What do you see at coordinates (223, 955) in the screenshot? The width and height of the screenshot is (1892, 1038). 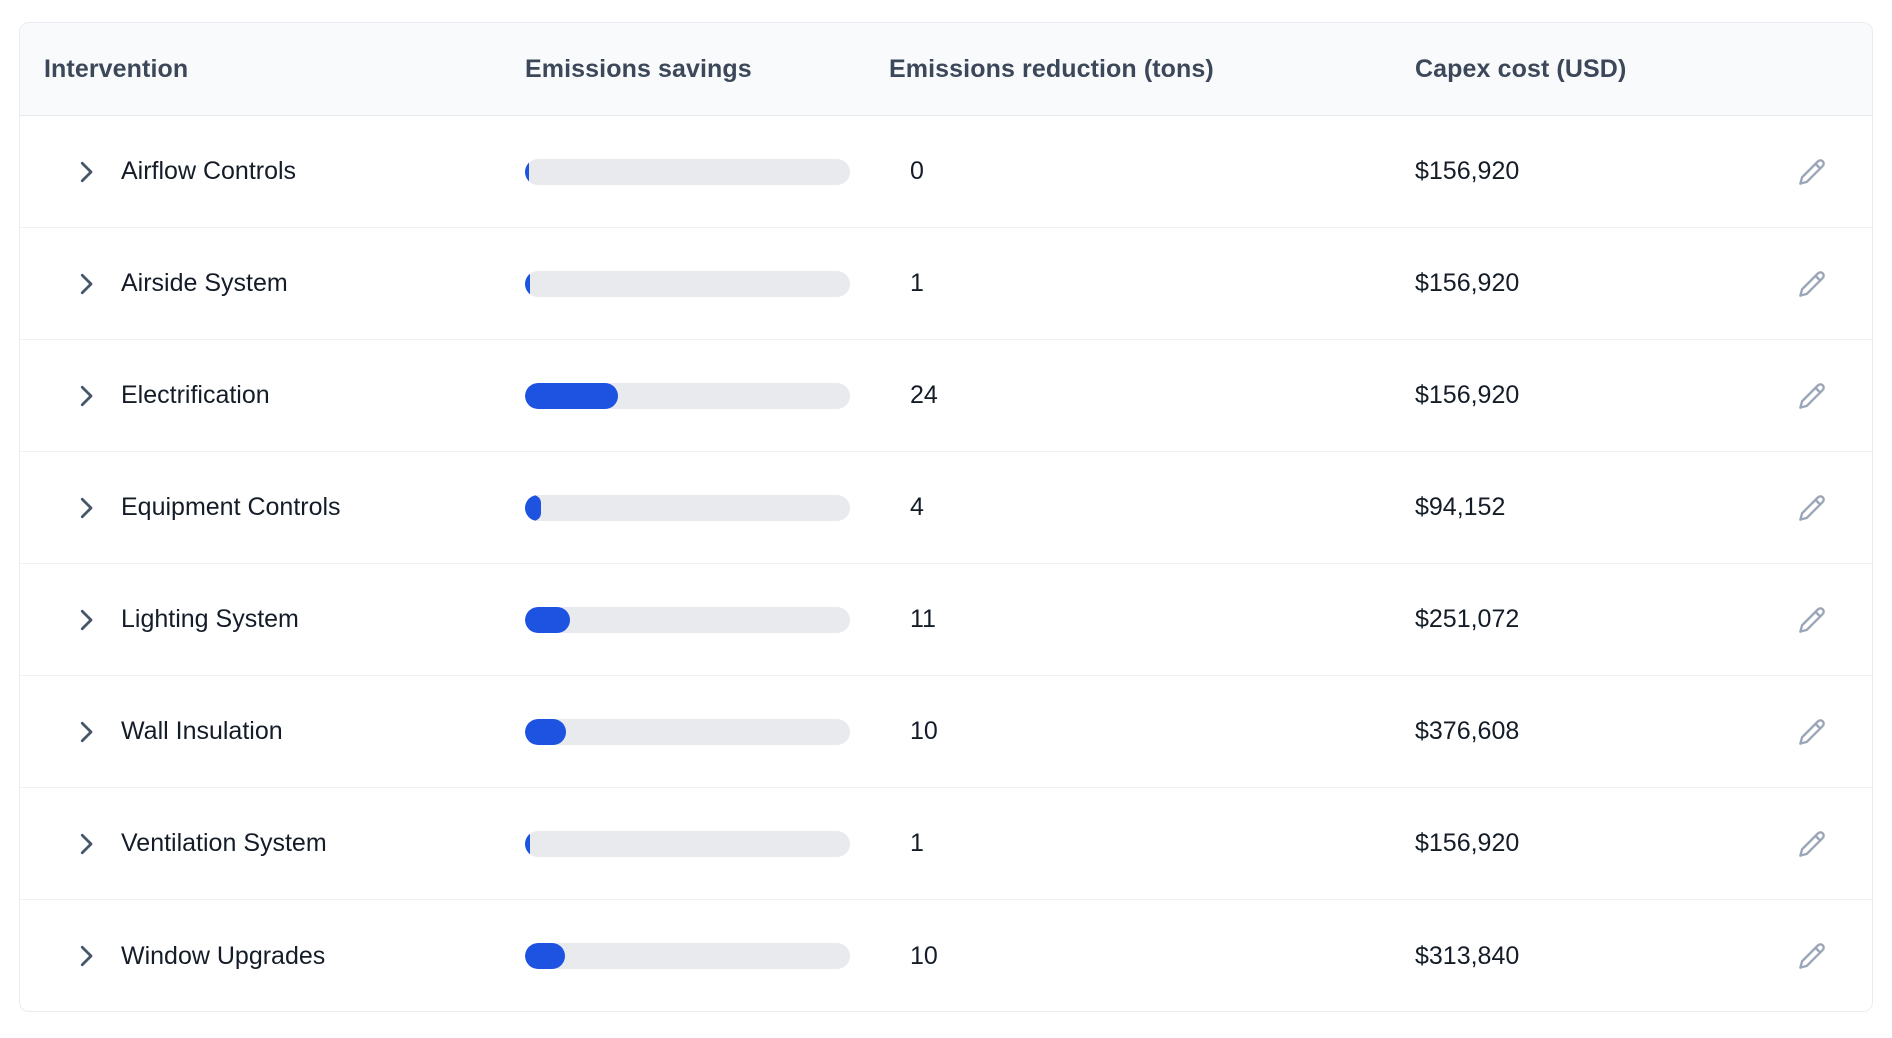 I see `intervention-name: Window Upgrades` at bounding box center [223, 955].